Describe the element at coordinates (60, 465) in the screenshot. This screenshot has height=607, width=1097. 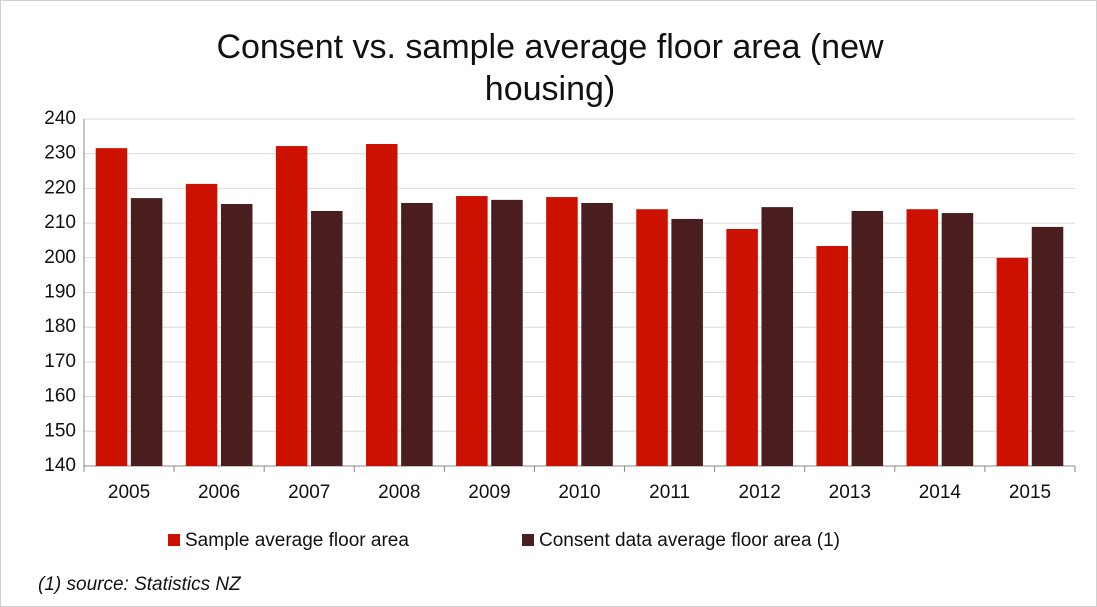
I see `y-tick-label: 140` at that location.